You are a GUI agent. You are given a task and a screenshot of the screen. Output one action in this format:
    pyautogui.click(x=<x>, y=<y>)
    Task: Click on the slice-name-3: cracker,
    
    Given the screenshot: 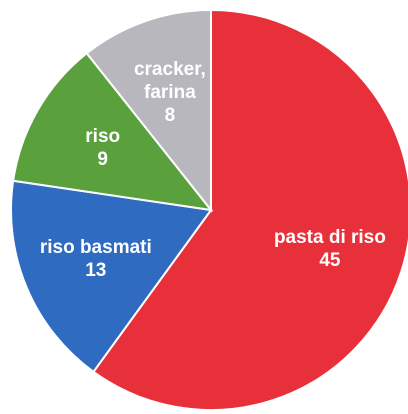 What is the action you would take?
    pyautogui.click(x=170, y=69)
    